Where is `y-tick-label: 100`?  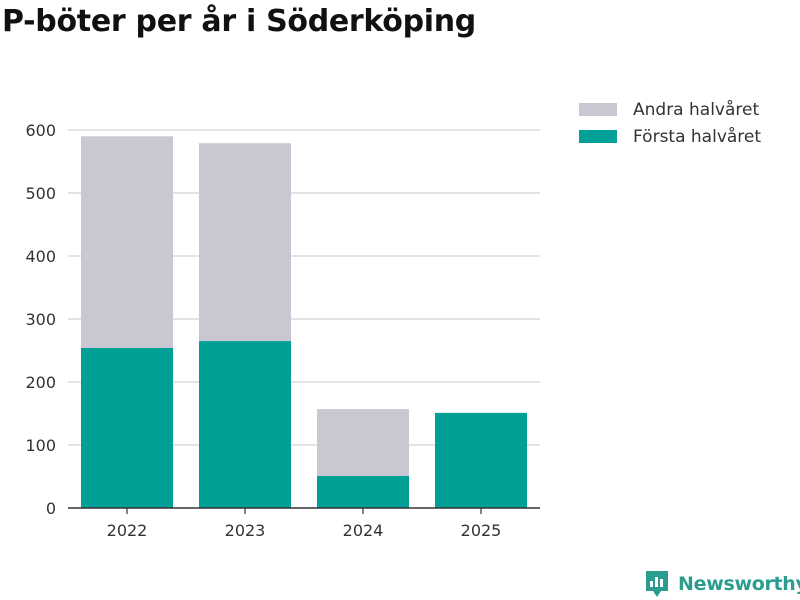
y-tick-label: 100 is located at coordinates (40, 445).